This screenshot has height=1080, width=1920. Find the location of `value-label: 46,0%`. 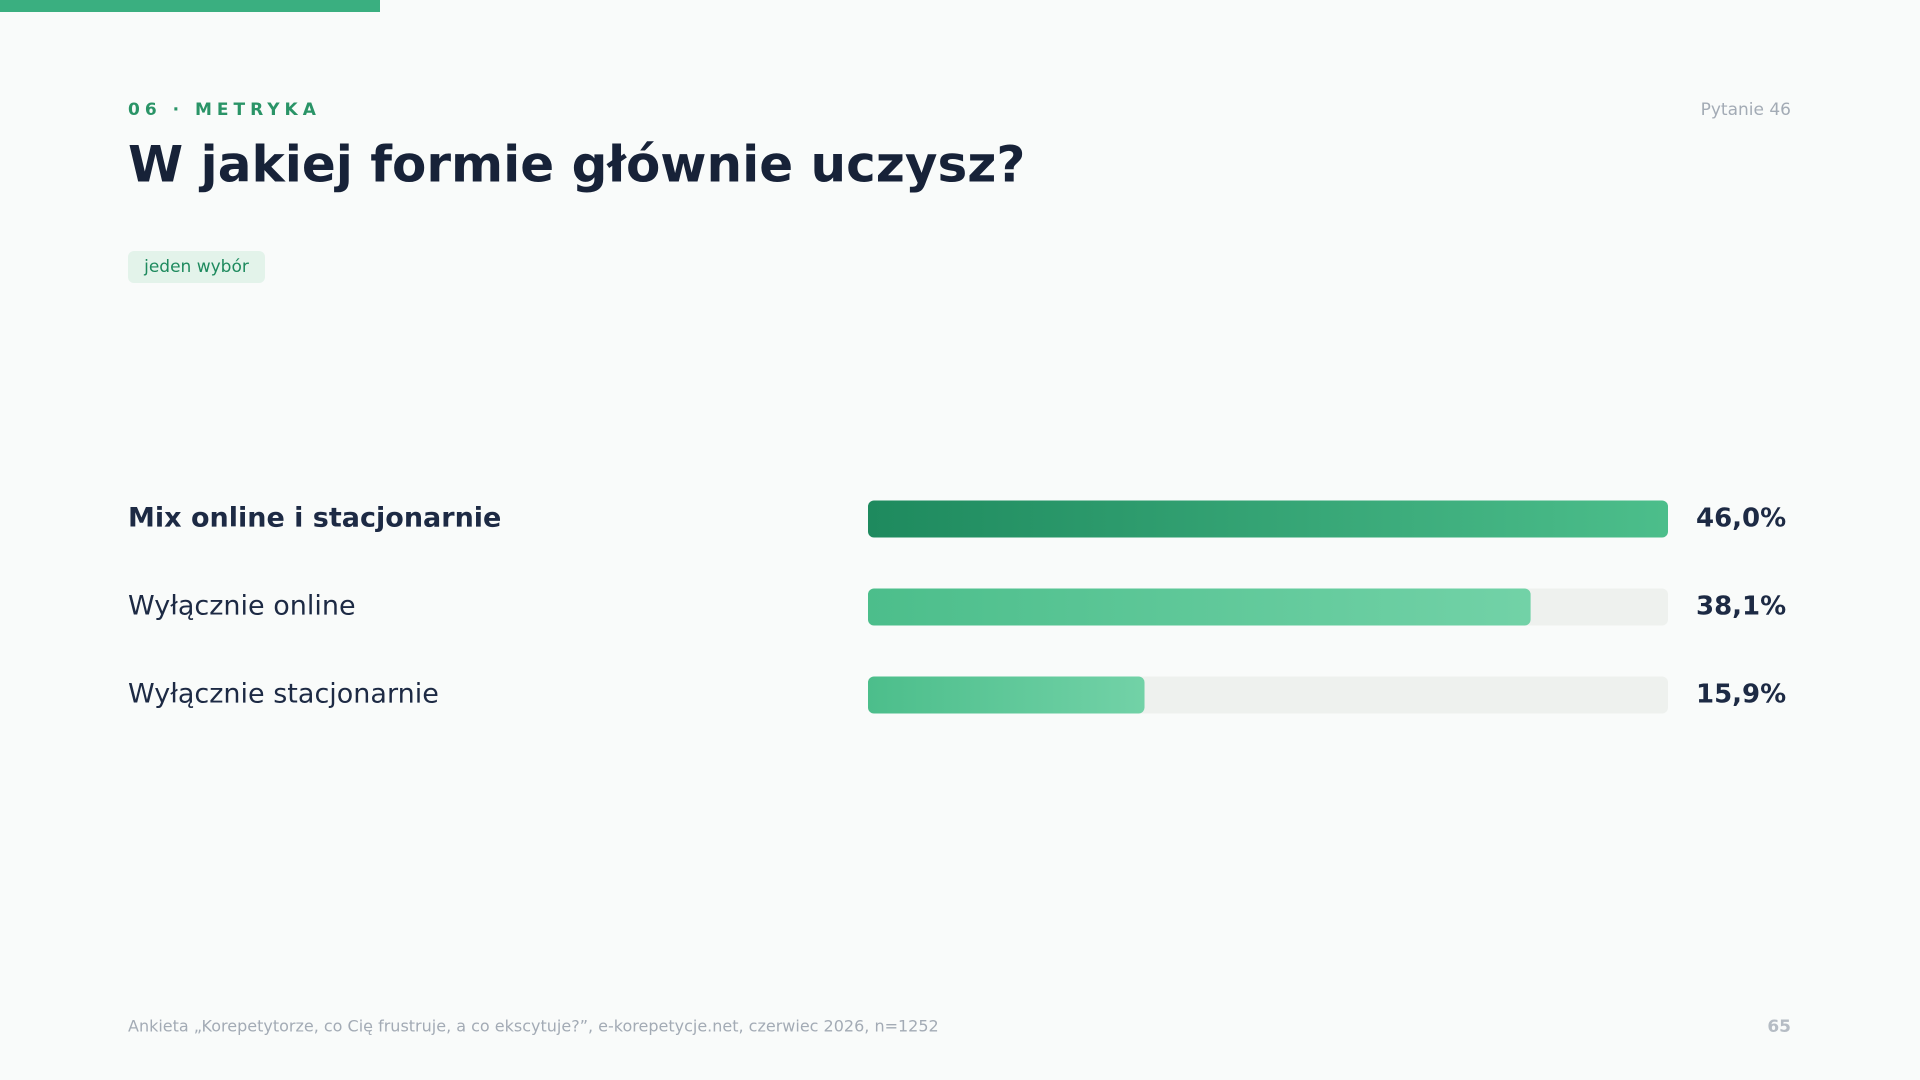

value-label: 46,0% is located at coordinates (1741, 519).